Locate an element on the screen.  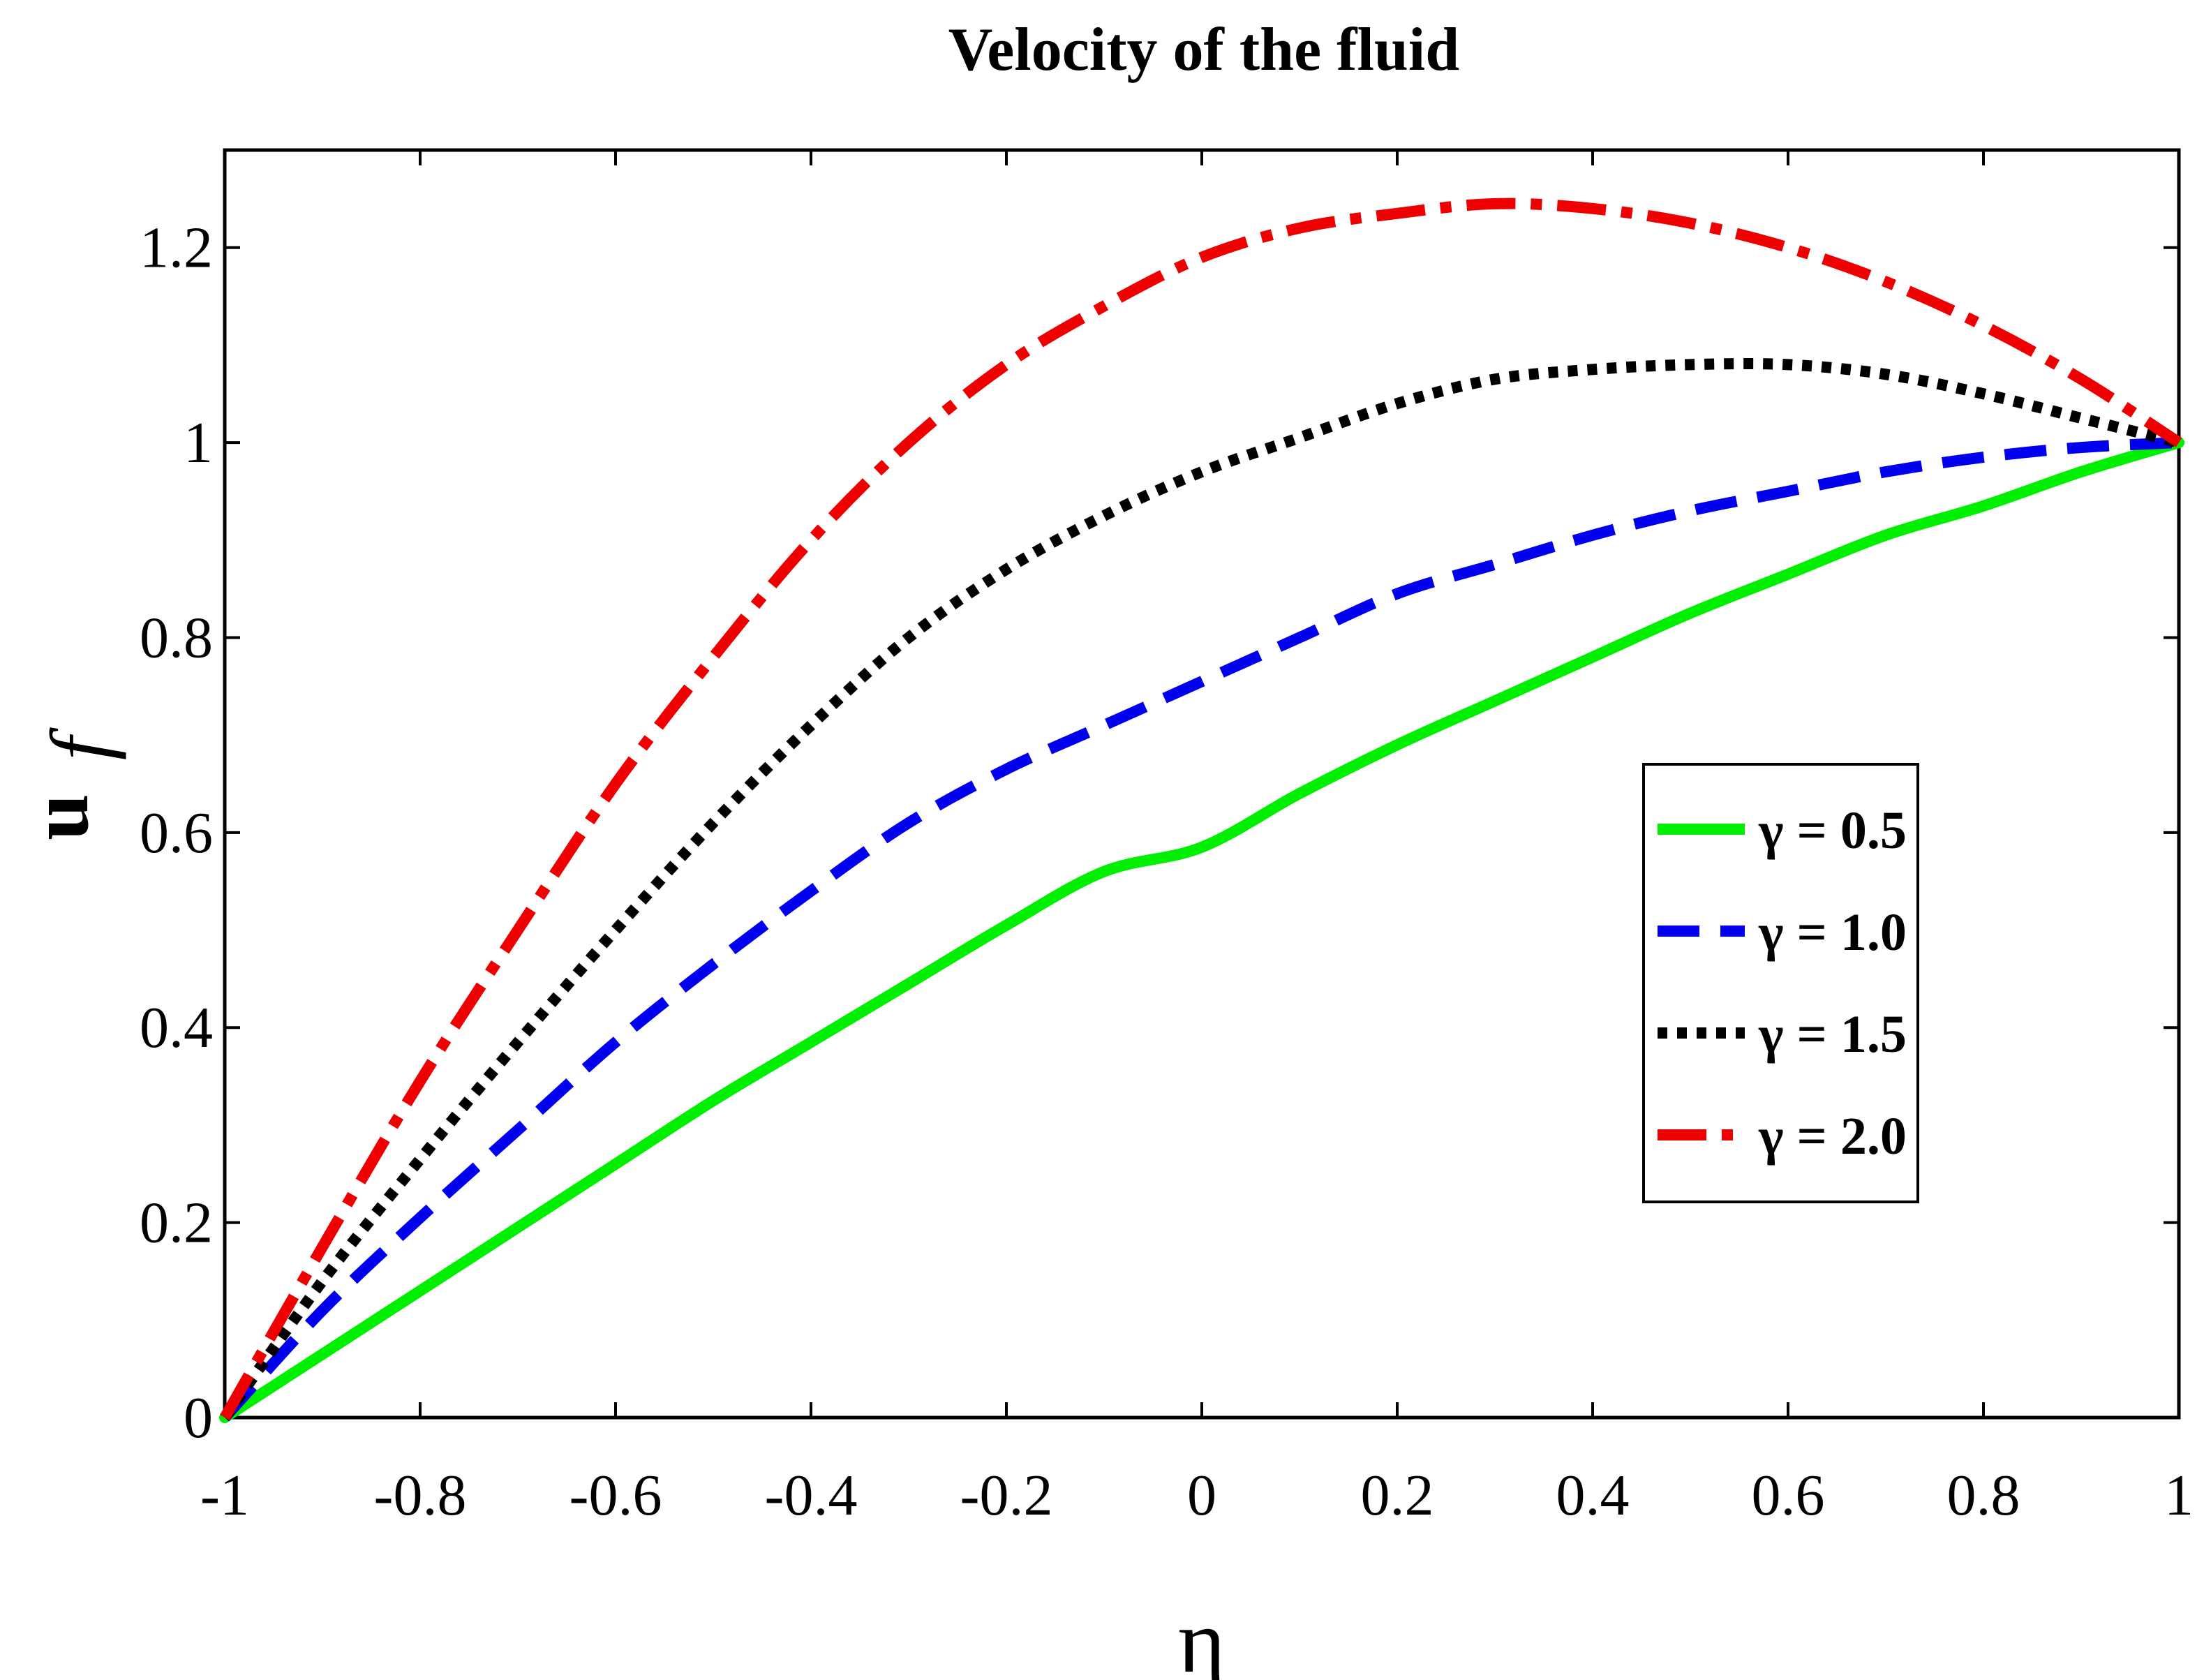
x-tick-label: 0.4 is located at coordinates (1593, 1495).